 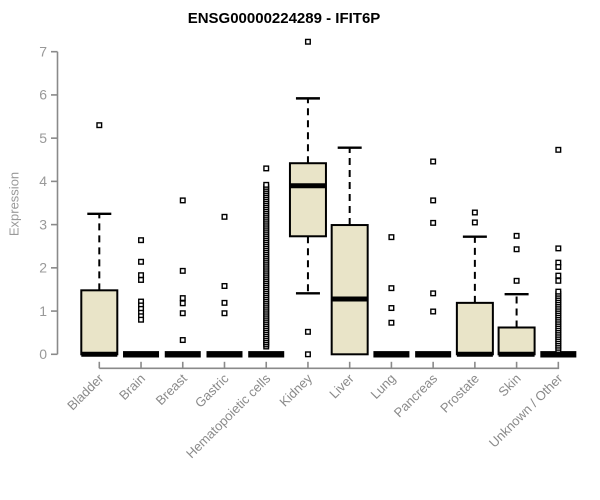 What do you see at coordinates (224, 354) in the screenshot?
I see `flat-box-gastric` at bounding box center [224, 354].